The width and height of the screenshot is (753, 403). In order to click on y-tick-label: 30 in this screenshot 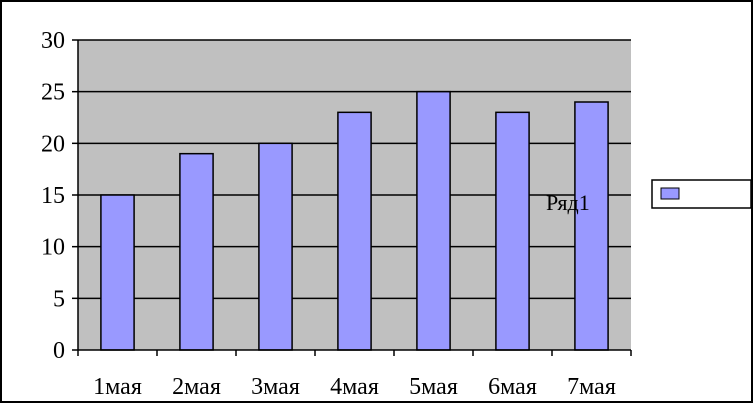, I will do `click(53, 41)`.